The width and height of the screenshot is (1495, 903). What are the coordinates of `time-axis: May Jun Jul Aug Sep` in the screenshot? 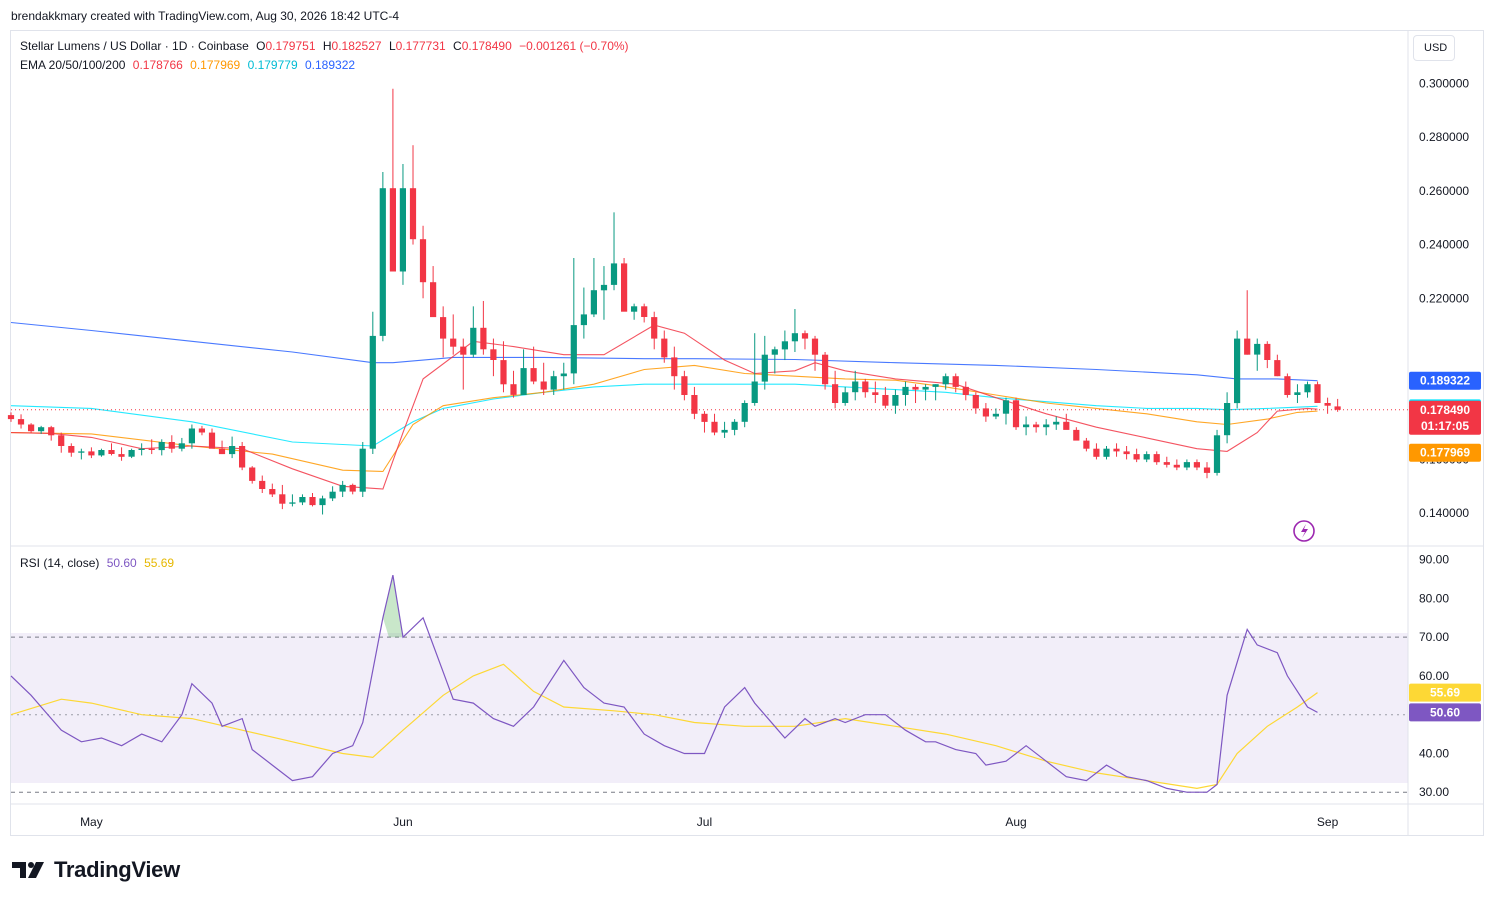 It's located at (709, 822).